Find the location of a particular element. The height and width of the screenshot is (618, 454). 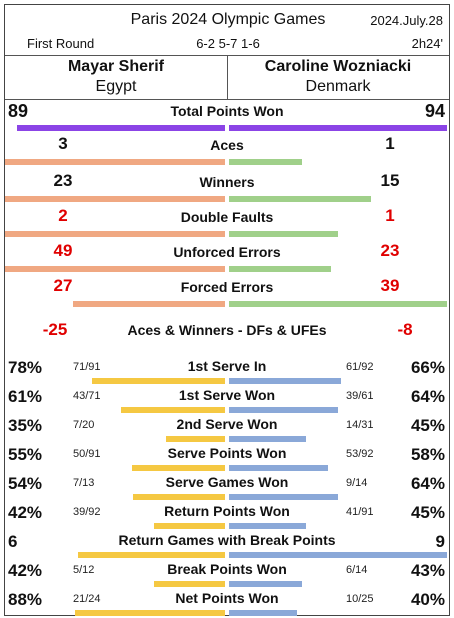

pct-stat-label-4: Serve Games Won is located at coordinates (227, 482).